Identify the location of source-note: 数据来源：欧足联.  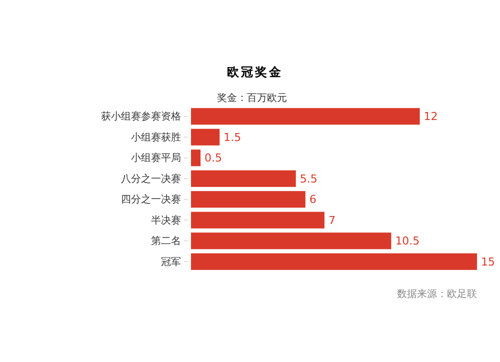
(437, 294).